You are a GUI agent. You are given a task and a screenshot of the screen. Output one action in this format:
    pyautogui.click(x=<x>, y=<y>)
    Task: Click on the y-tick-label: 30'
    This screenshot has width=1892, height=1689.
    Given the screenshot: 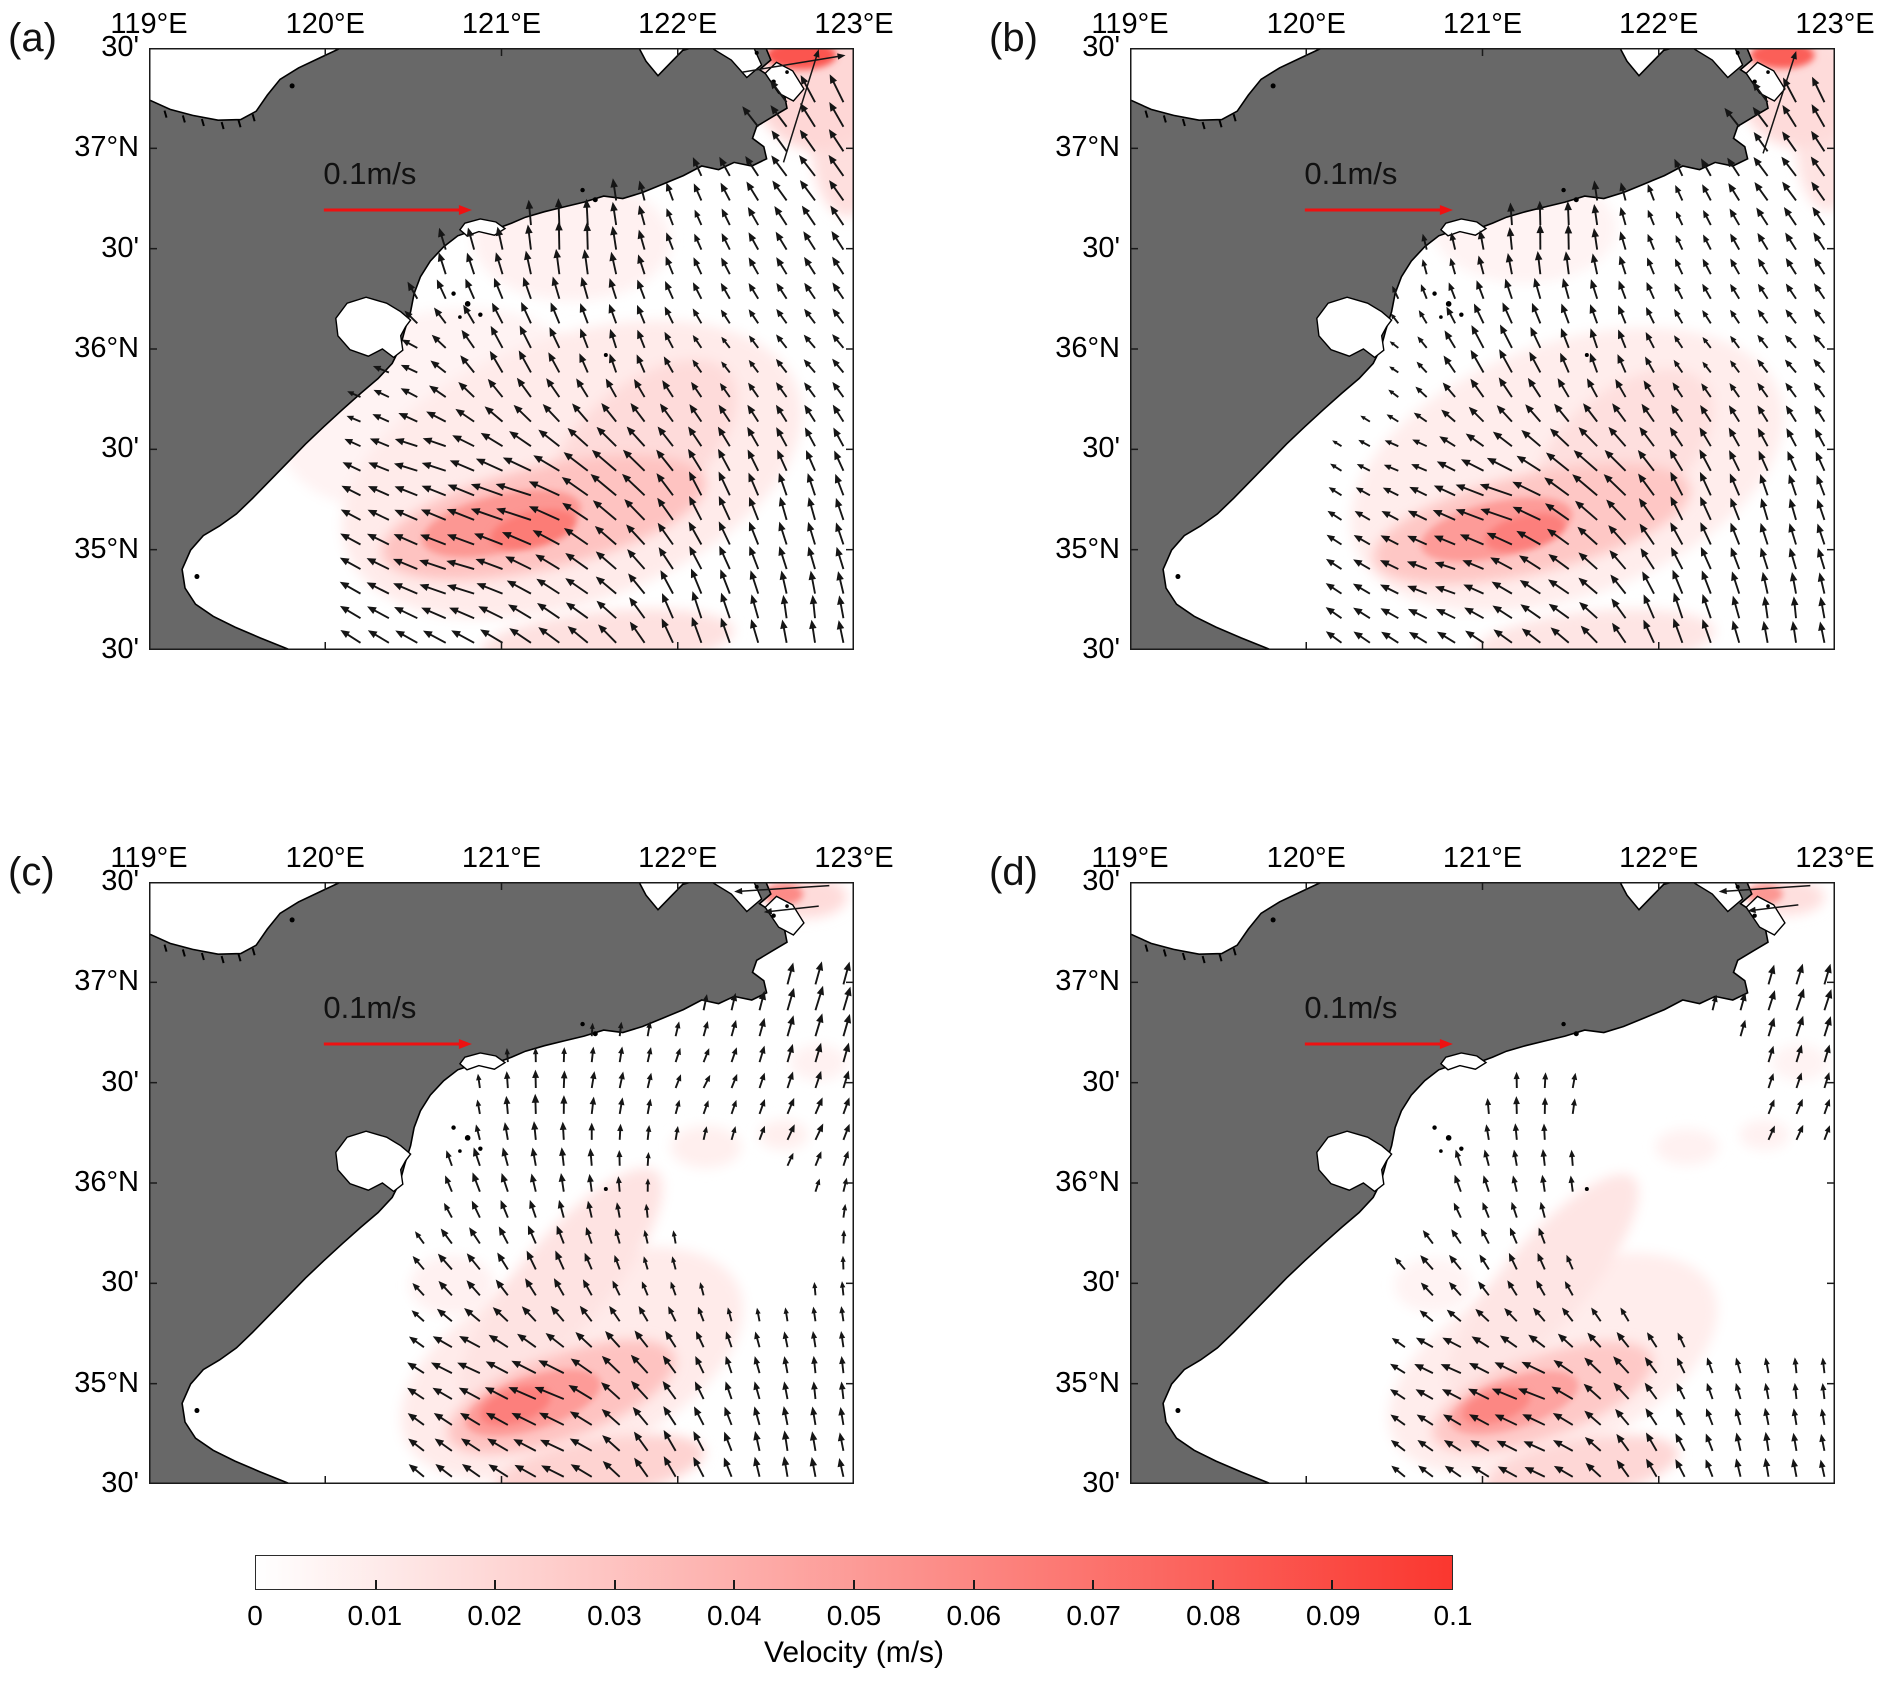 What is the action you would take?
    pyautogui.click(x=120, y=1081)
    